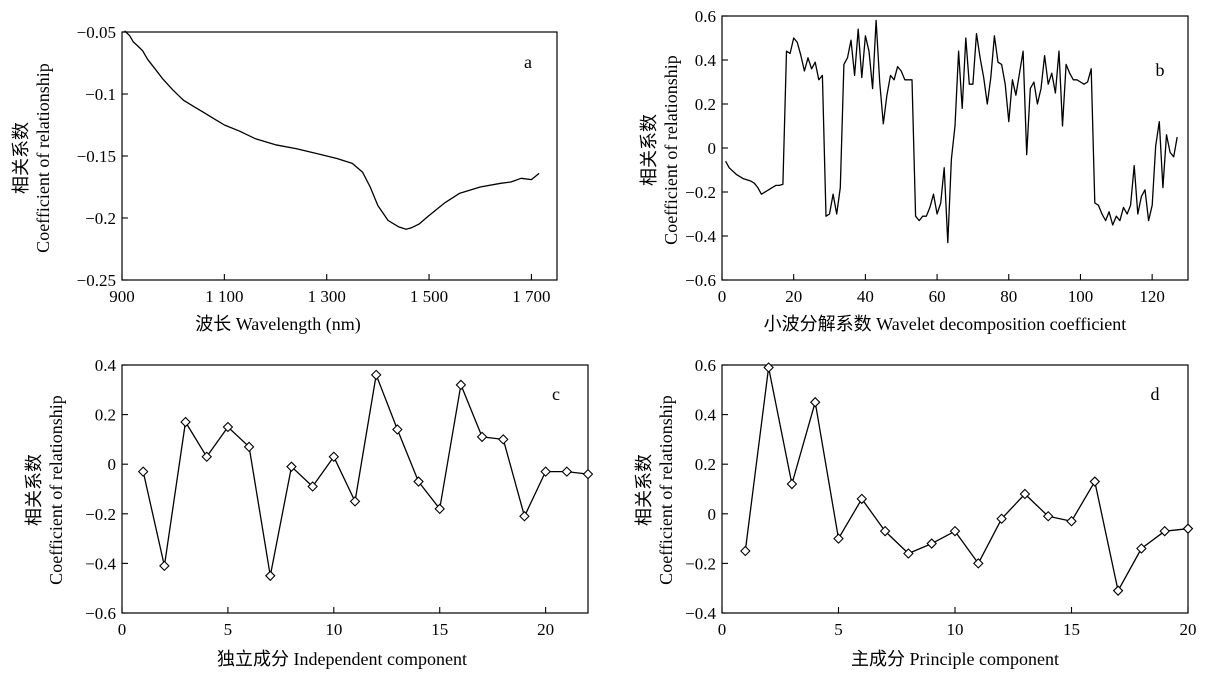 This screenshot has height=675, width=1207. Describe the element at coordinates (556, 394) in the screenshot. I see `panel-letter: c` at that location.